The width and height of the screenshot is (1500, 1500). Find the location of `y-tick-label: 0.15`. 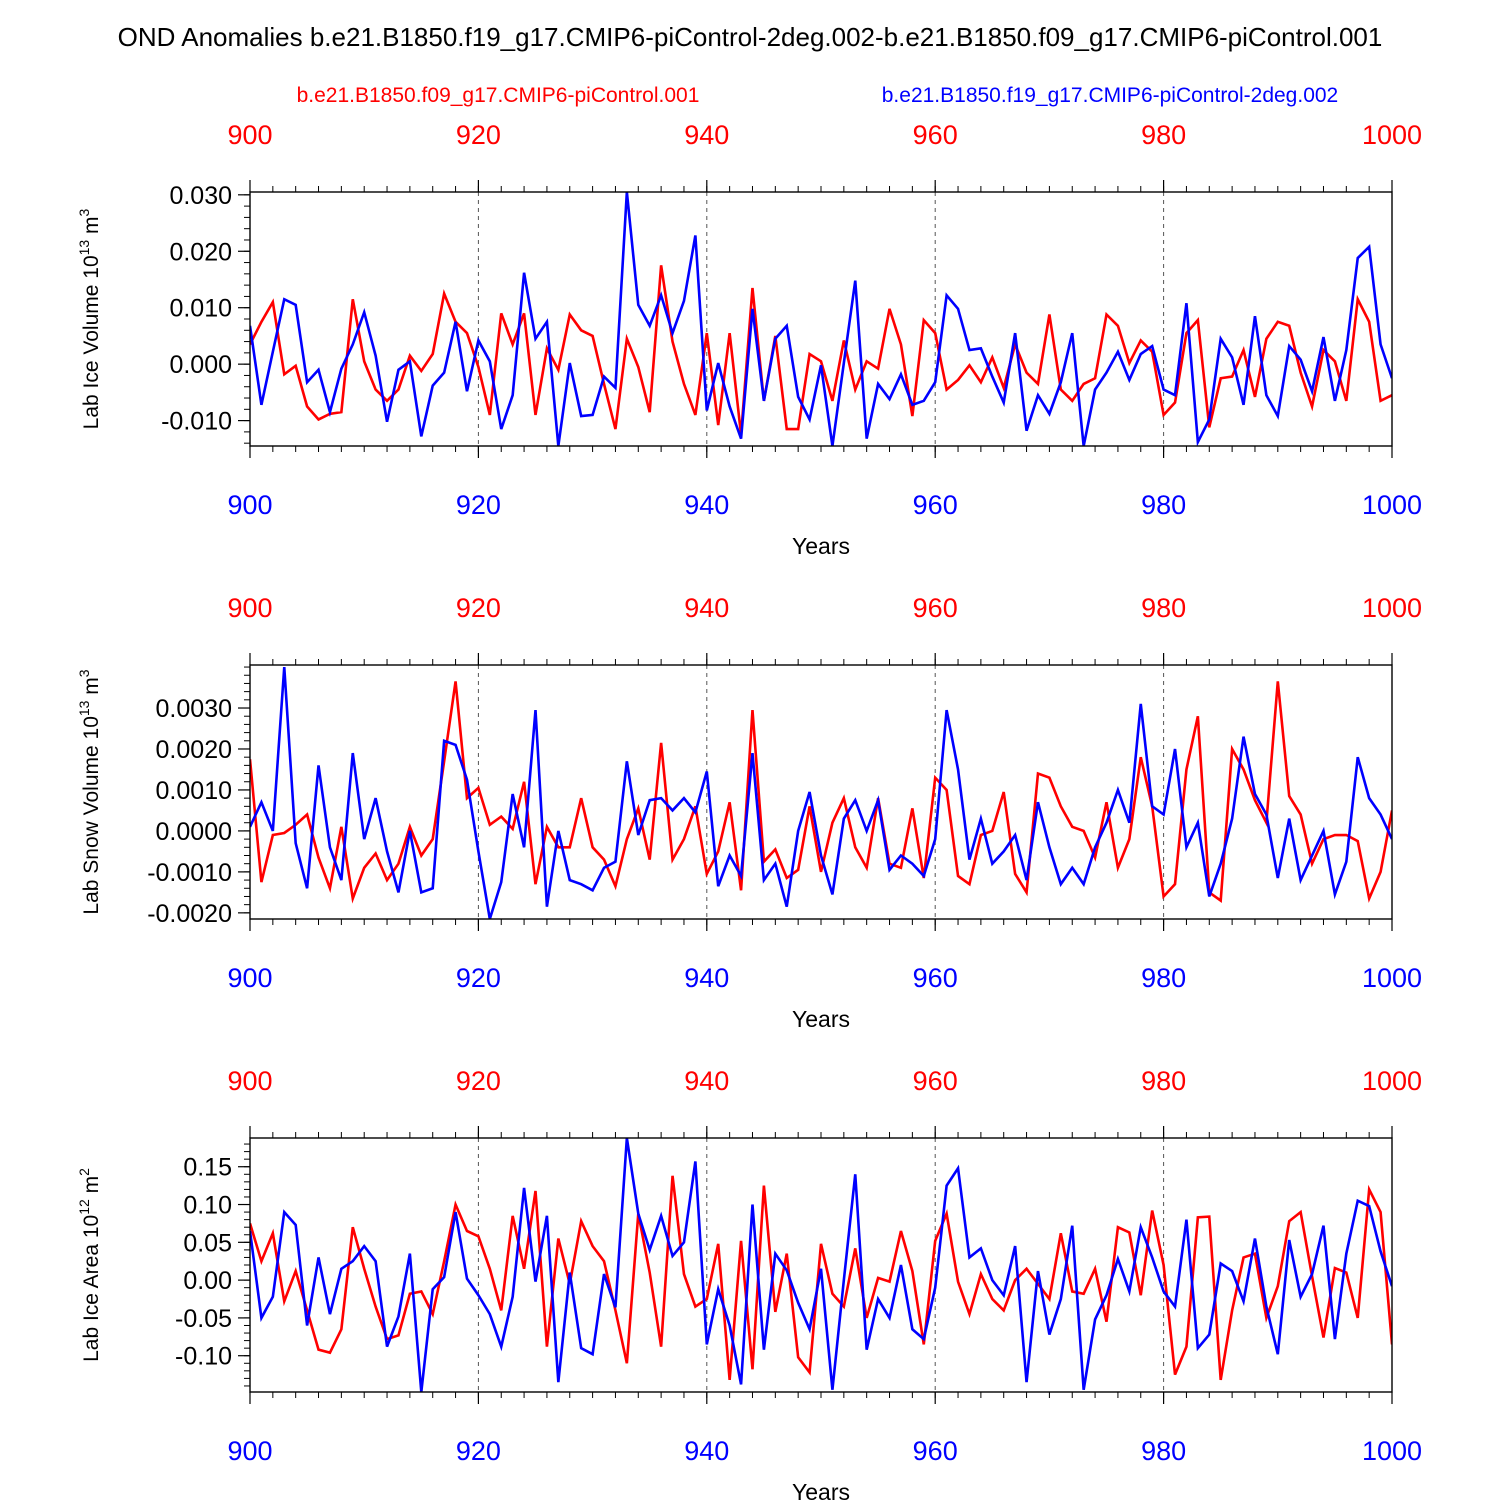

y-tick-label: 0.15 is located at coordinates (207, 1168).